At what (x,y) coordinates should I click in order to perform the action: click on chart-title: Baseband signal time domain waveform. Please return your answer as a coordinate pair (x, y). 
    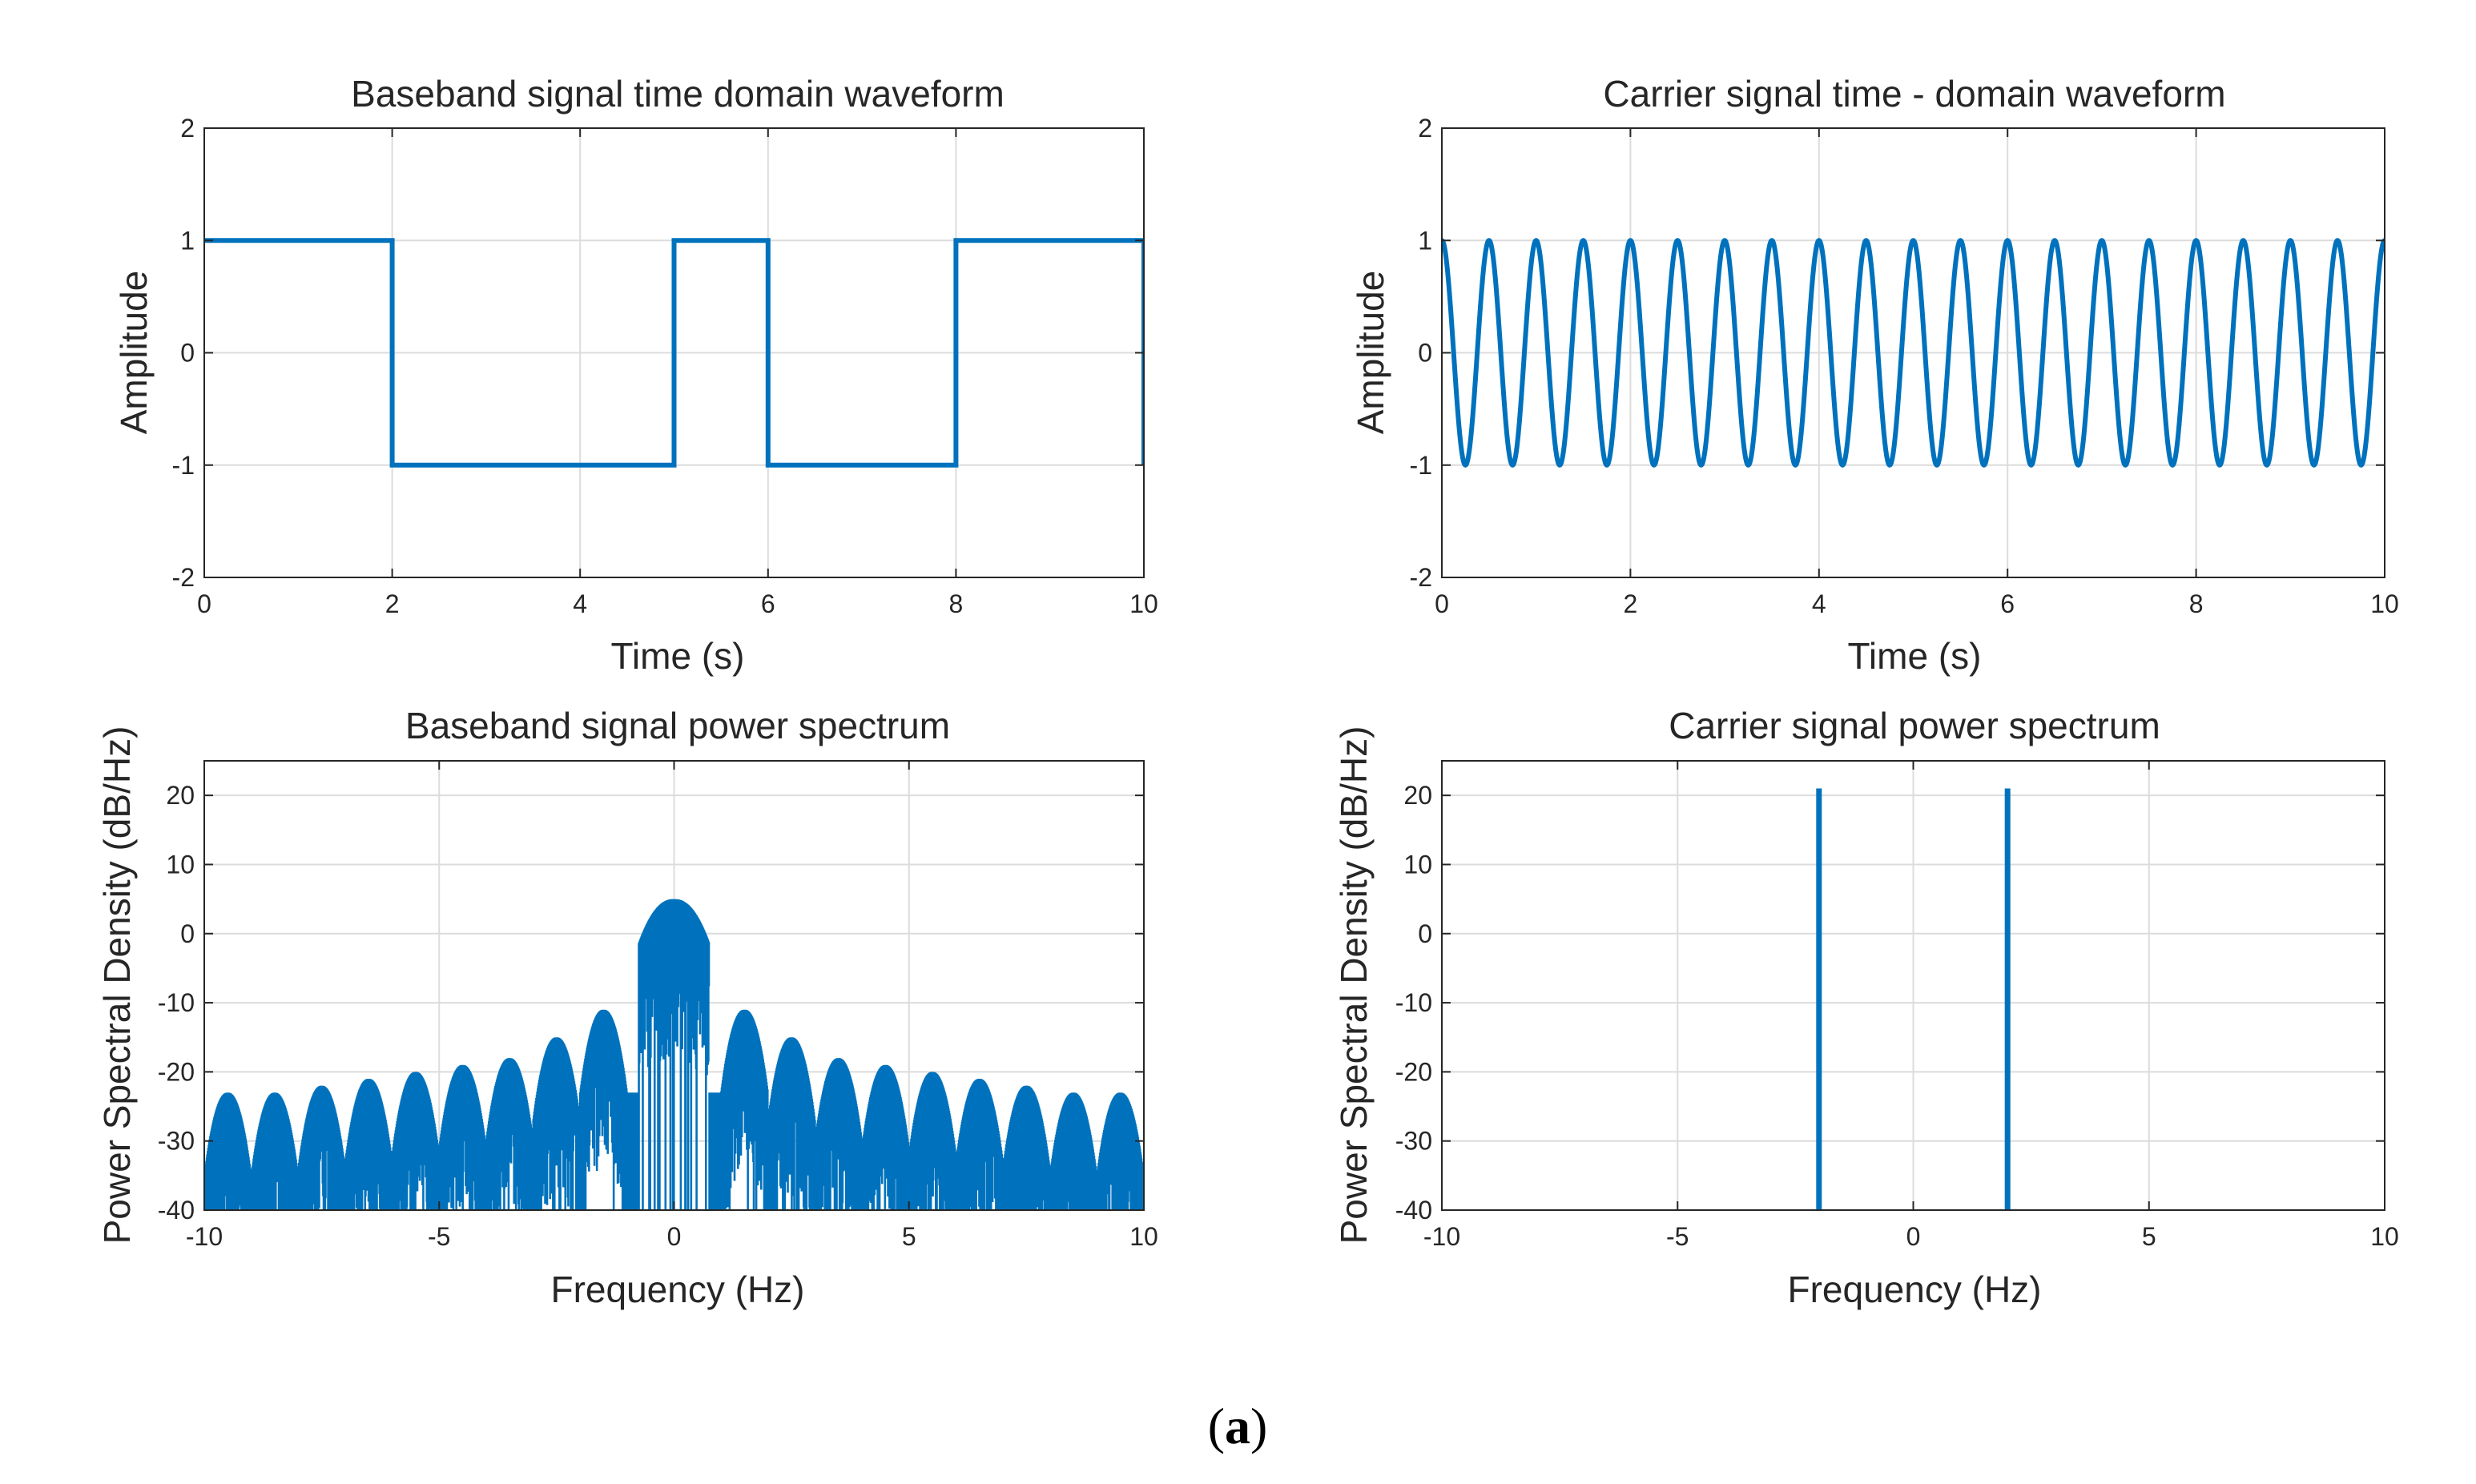
    Looking at the image, I should click on (677, 94).